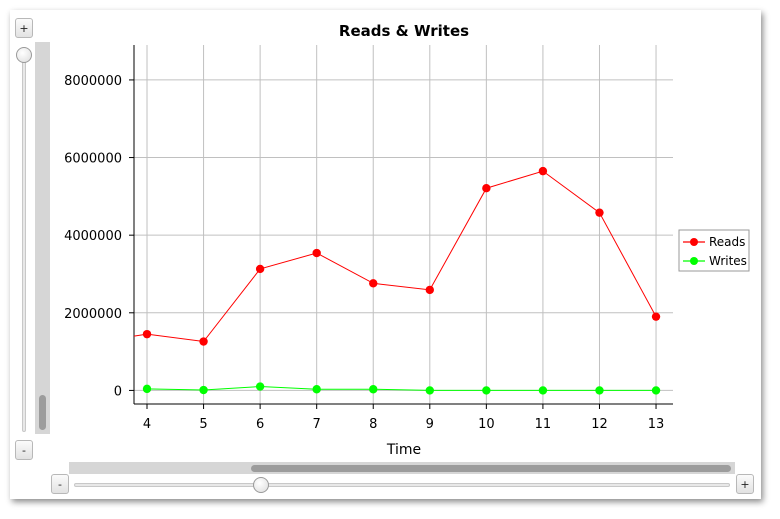 The height and width of the screenshot is (519, 780). Describe the element at coordinates (93, 314) in the screenshot. I see `y-tick-label-2000000: 2000000` at that location.